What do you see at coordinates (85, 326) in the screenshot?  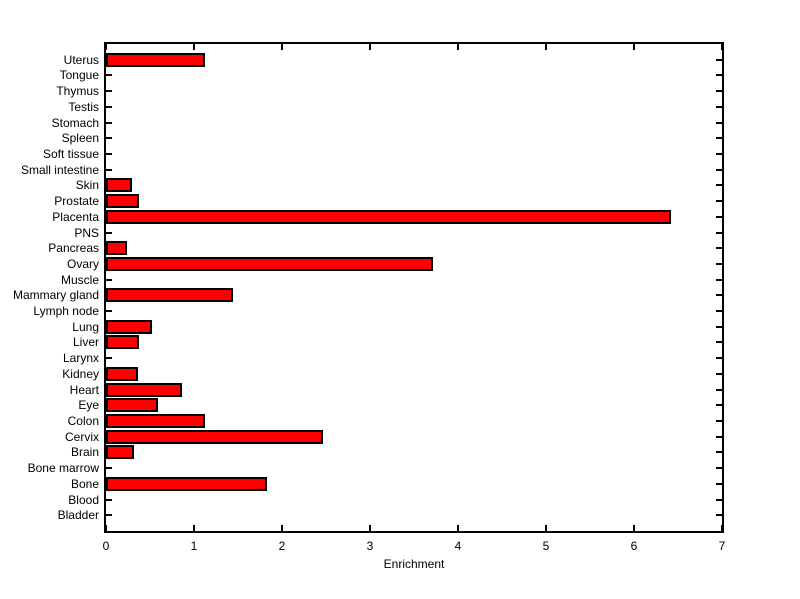 I see `y-tick-label: Lung` at bounding box center [85, 326].